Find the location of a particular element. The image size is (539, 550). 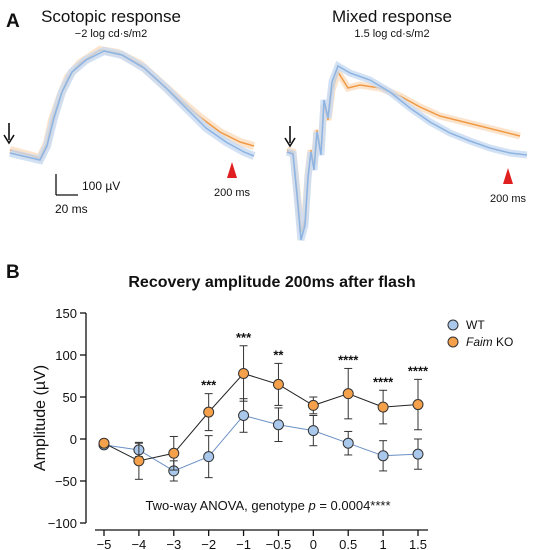

scotopic-wt-trace is located at coordinates (132, 105).